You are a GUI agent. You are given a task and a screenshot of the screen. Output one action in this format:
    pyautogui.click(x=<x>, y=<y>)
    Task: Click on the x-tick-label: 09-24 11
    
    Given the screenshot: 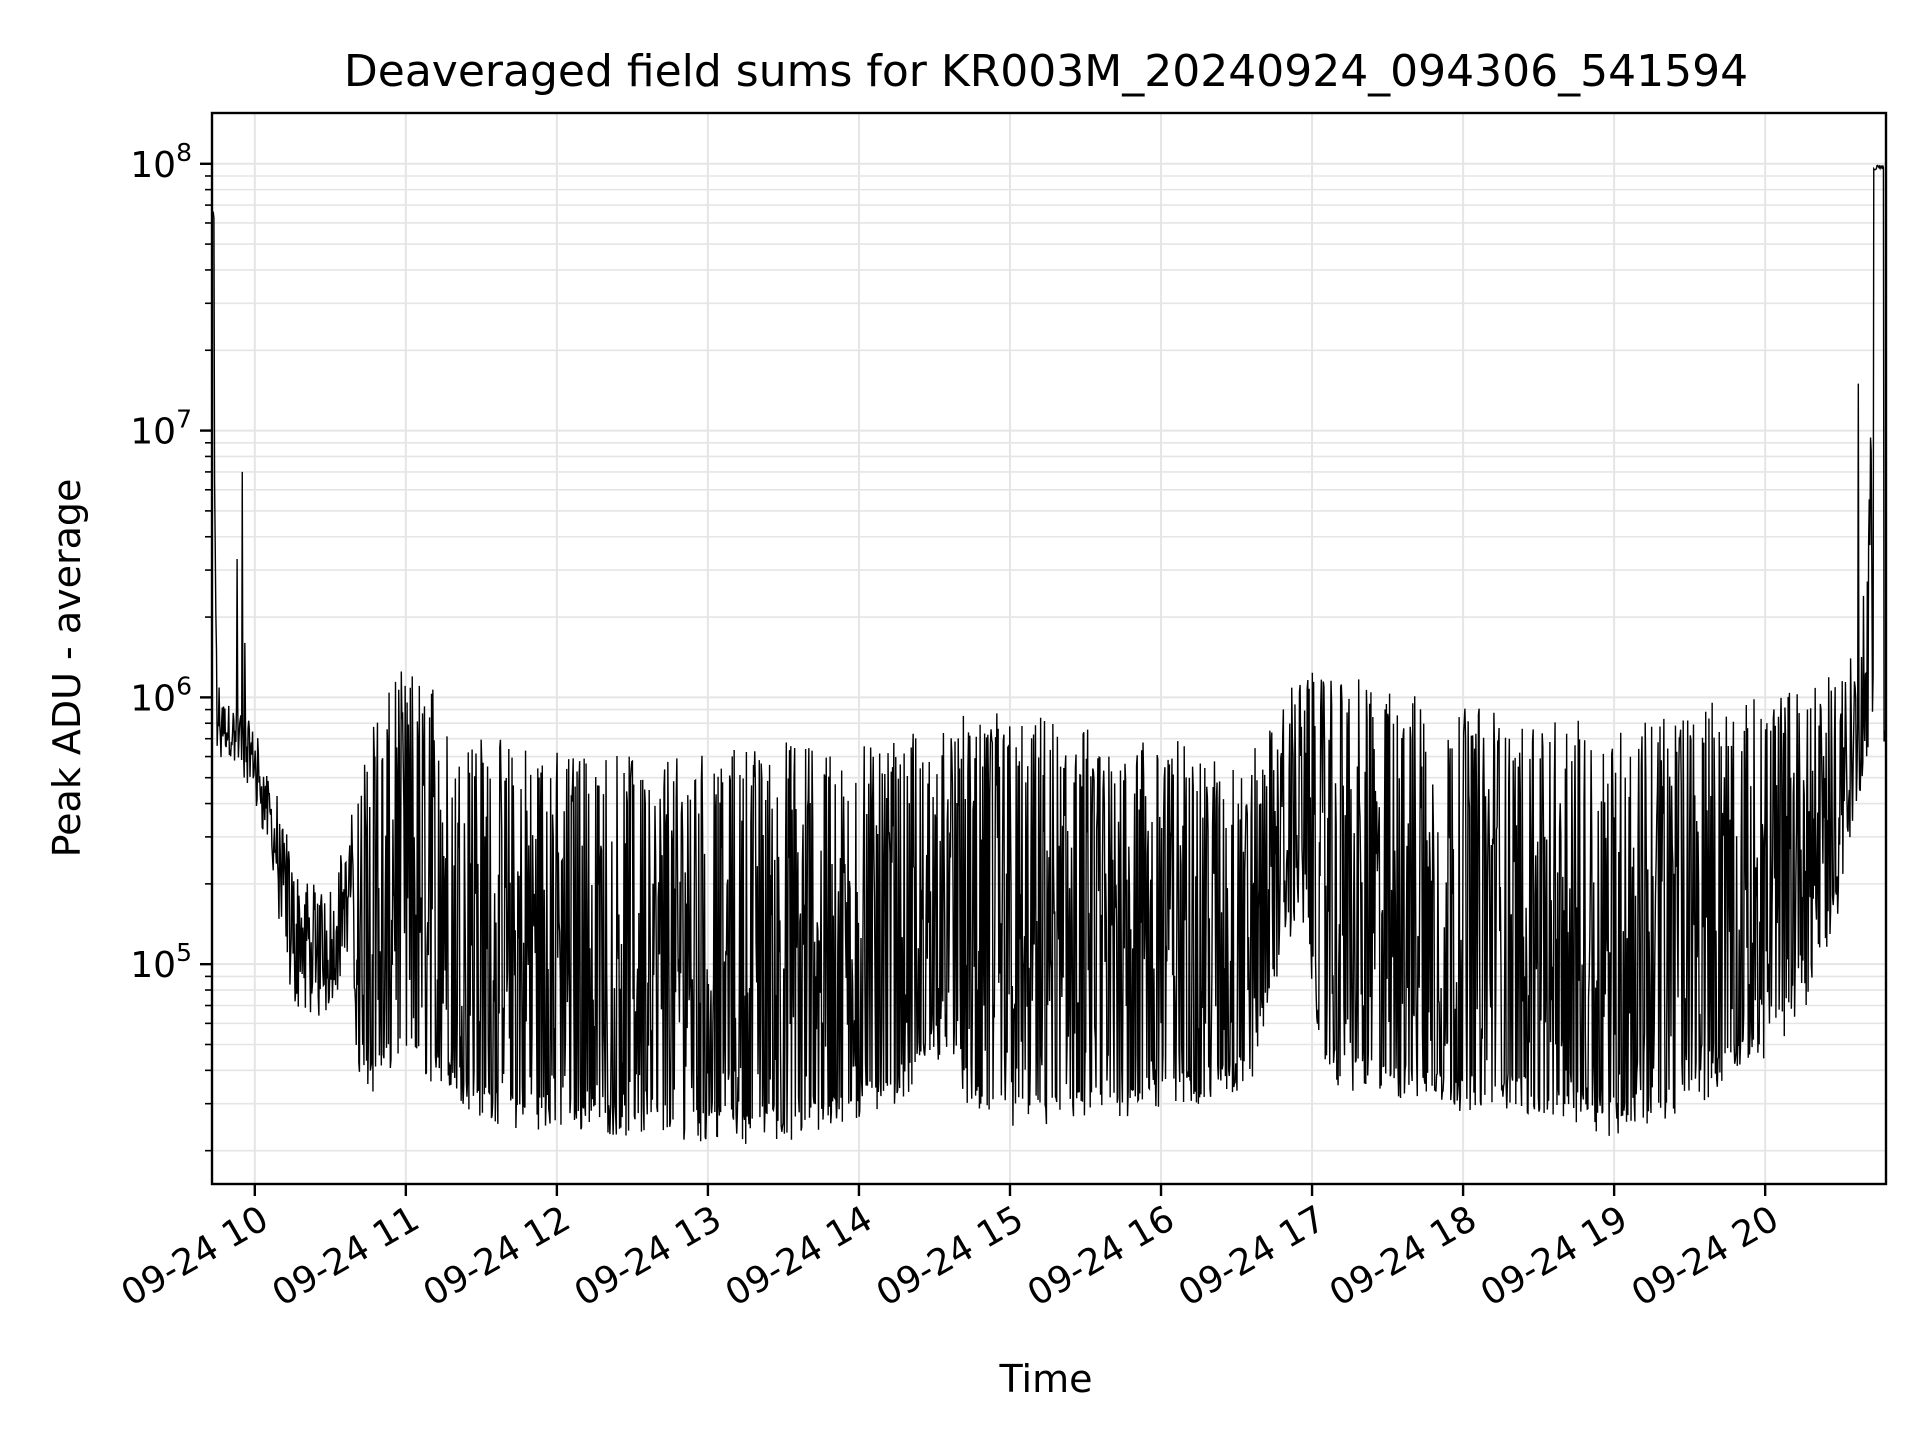 What is the action you would take?
    pyautogui.click(x=346, y=1256)
    